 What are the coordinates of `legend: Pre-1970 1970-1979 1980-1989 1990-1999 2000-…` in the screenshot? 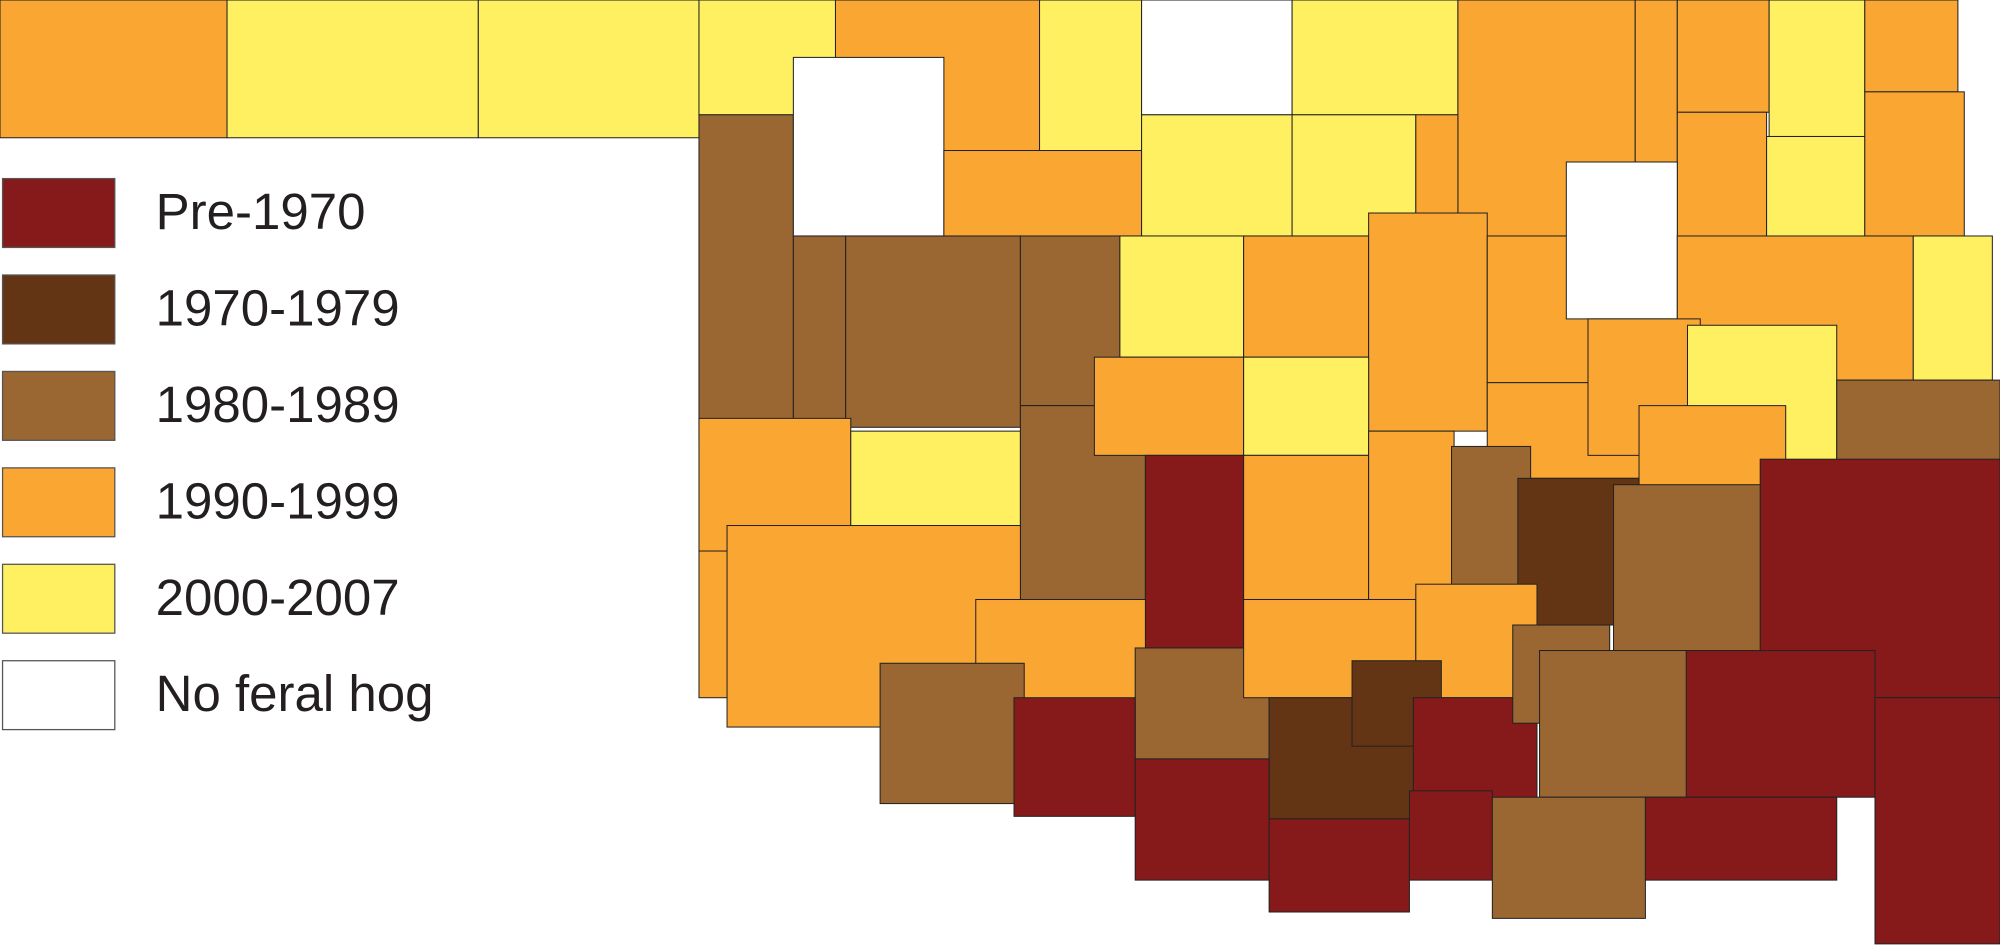 It's located at (217, 454).